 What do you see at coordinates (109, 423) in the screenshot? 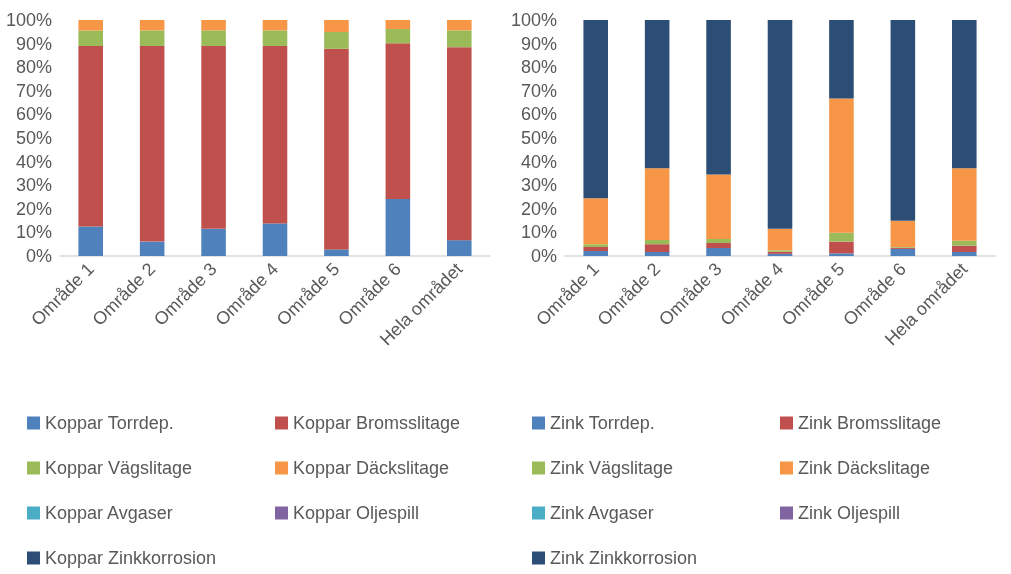
I see `legend-label: Koppar Torrdep.` at bounding box center [109, 423].